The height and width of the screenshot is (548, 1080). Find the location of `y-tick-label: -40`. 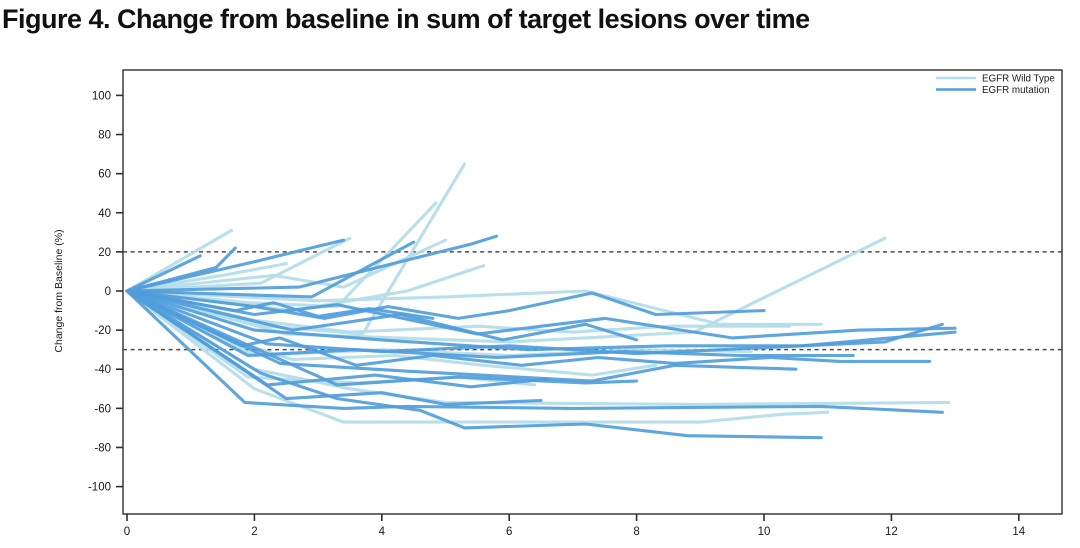

y-tick-label: -40 is located at coordinates (102, 370).